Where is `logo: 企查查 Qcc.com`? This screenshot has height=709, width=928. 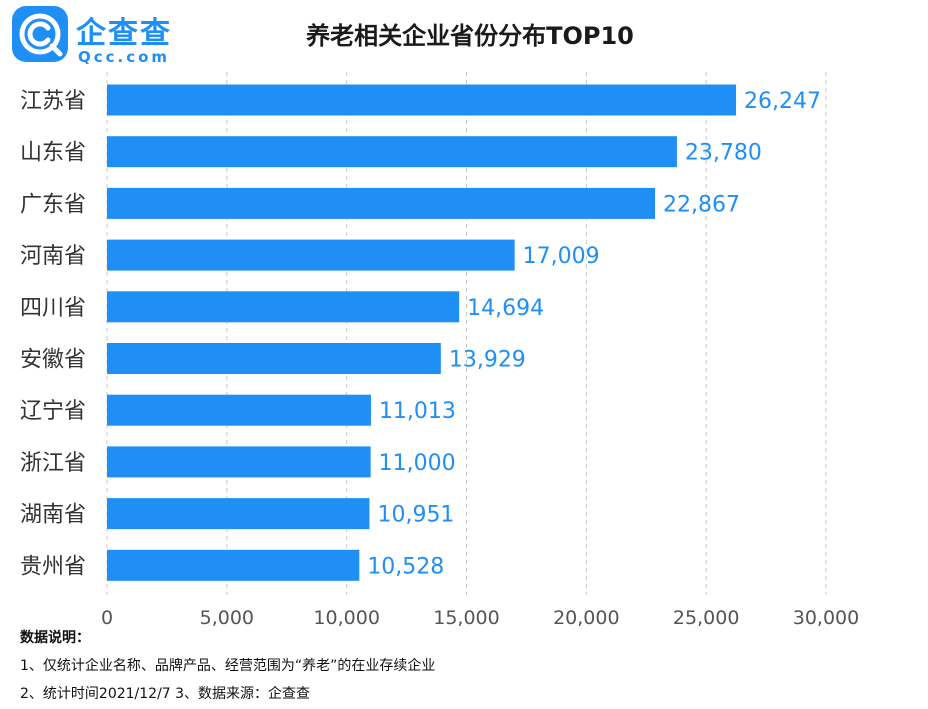 logo: 企查查 Qcc.com is located at coordinates (107, 36).